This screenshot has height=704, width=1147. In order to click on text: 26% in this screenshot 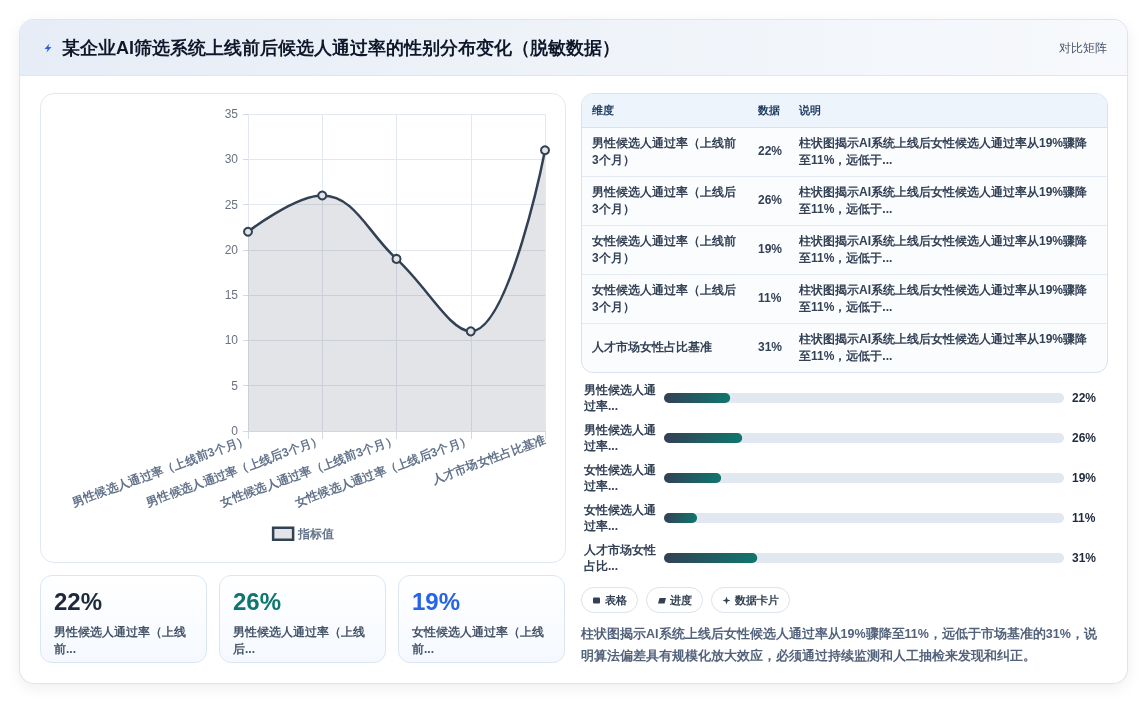, I will do `click(770, 200)`.